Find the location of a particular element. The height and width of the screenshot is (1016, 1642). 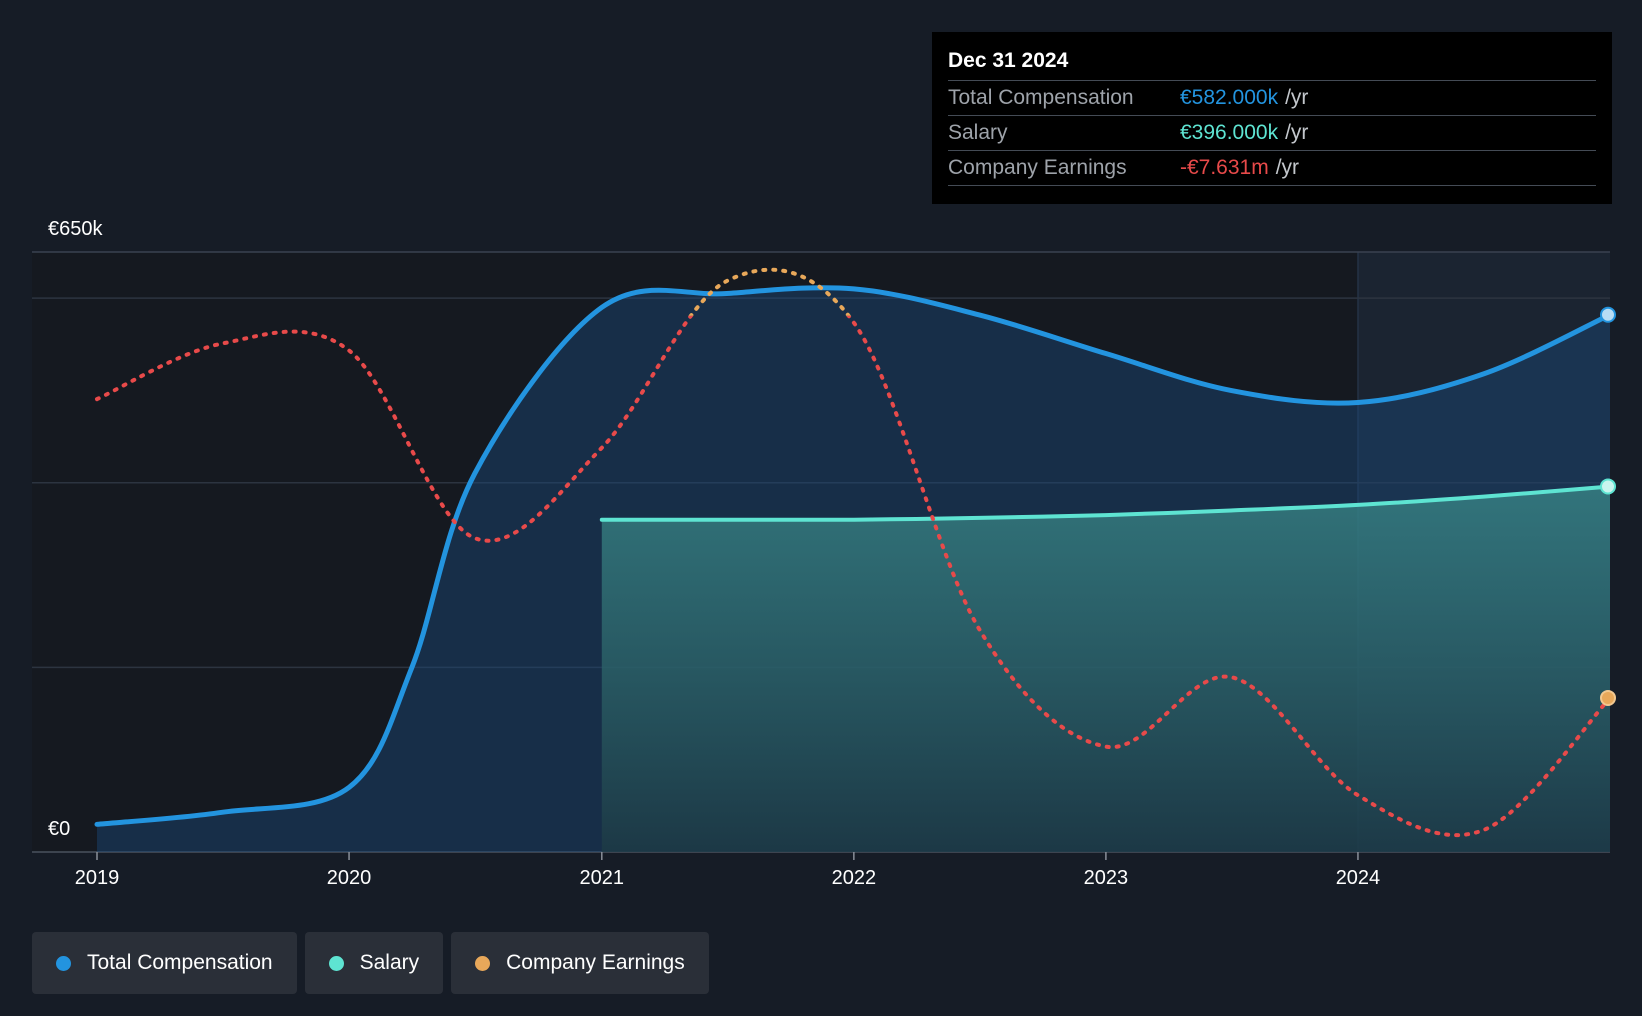

tooltip-row-salary: Salary €396.000k /yr is located at coordinates (1272, 133).